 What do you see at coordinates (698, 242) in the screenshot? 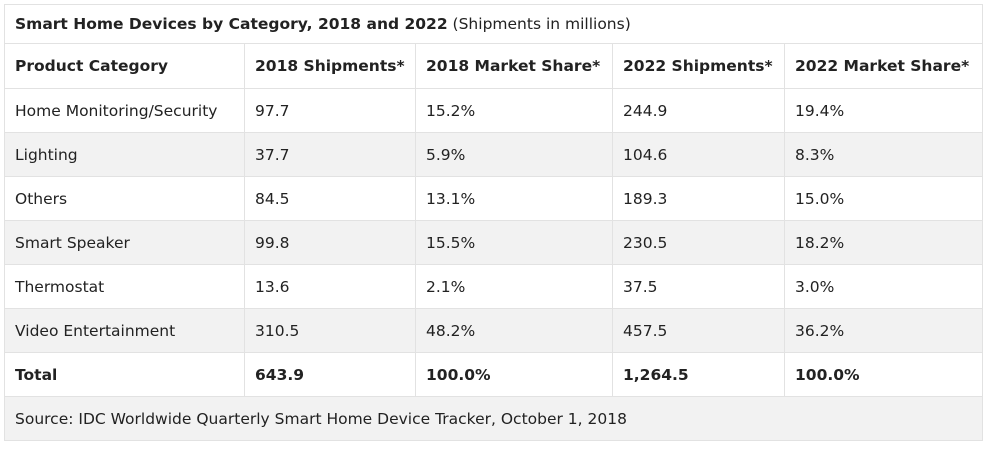
I see `shipments-2022-cell: 230.5` at bounding box center [698, 242].